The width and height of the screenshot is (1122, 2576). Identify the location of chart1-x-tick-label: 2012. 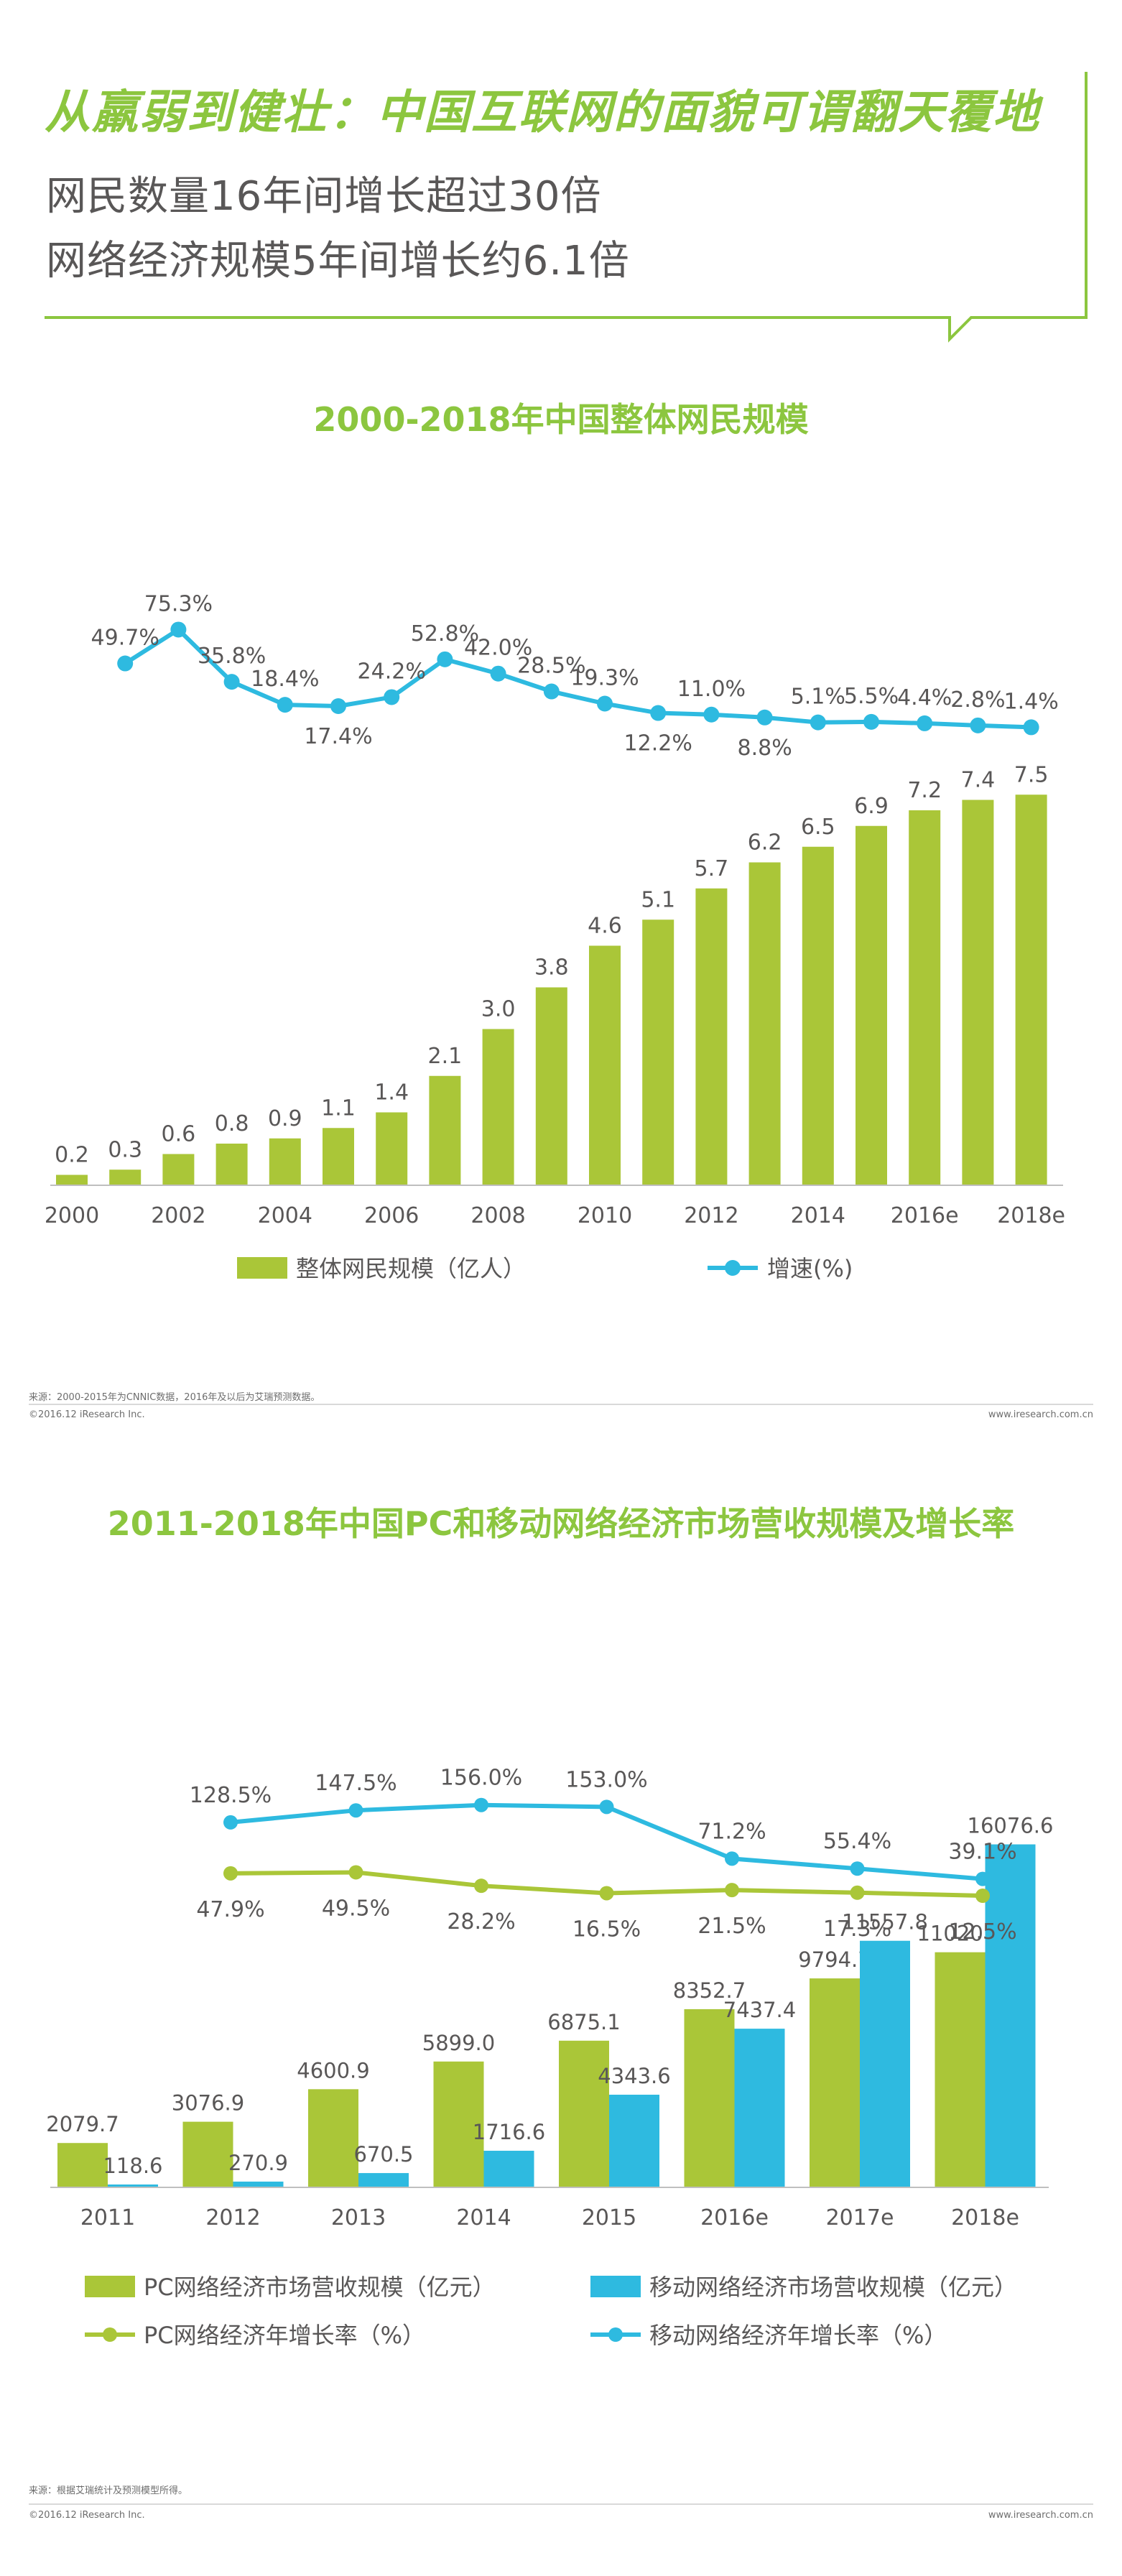
(711, 1215).